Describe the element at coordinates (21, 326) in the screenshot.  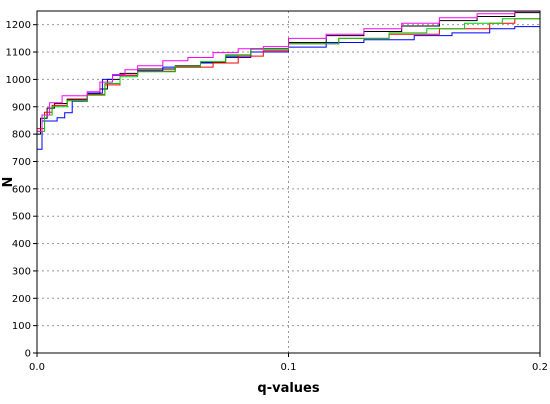
I see `y-tick-label: 100` at that location.